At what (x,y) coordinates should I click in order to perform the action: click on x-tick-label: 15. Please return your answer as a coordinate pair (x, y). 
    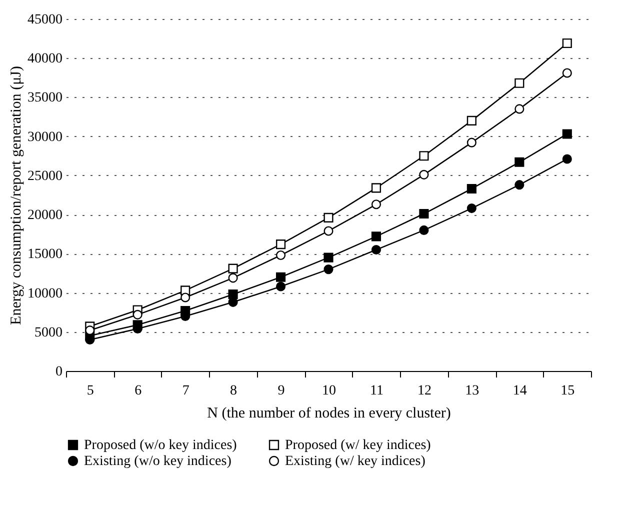
    Looking at the image, I should click on (567, 391).